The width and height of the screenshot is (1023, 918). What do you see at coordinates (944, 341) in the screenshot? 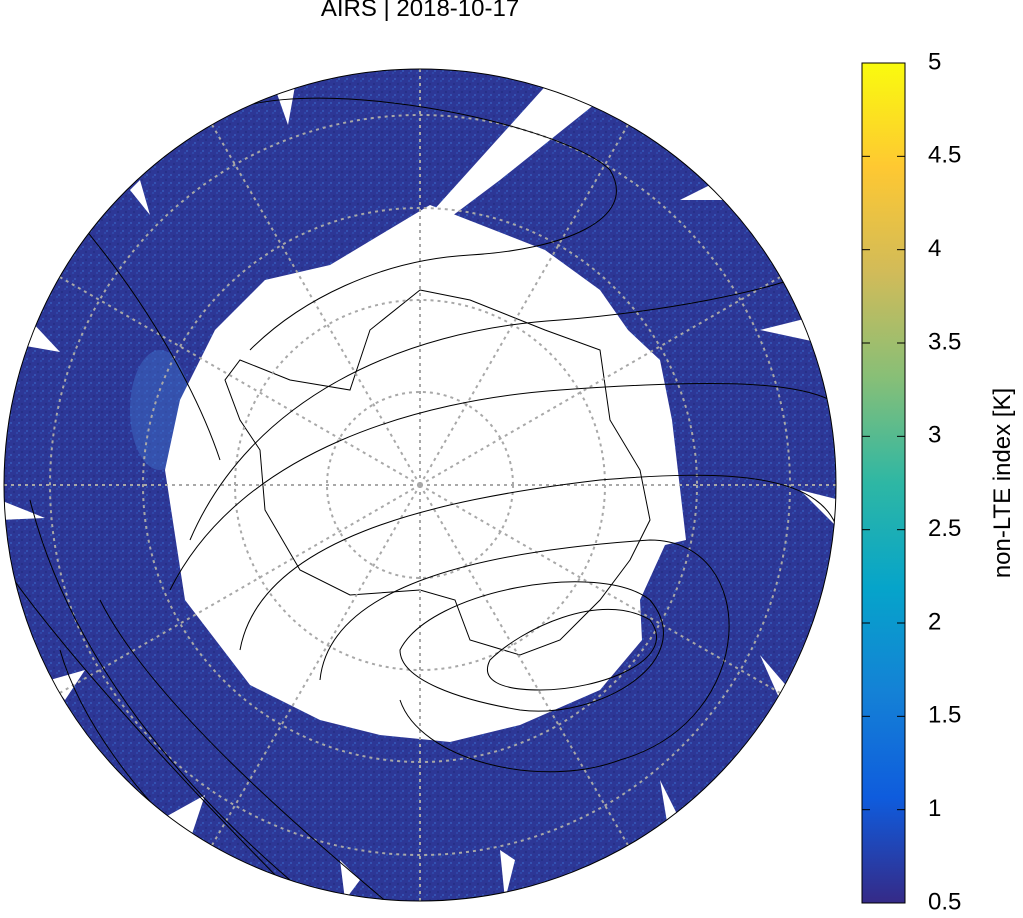
I see `colorbar-tick-label: 3.5` at bounding box center [944, 341].